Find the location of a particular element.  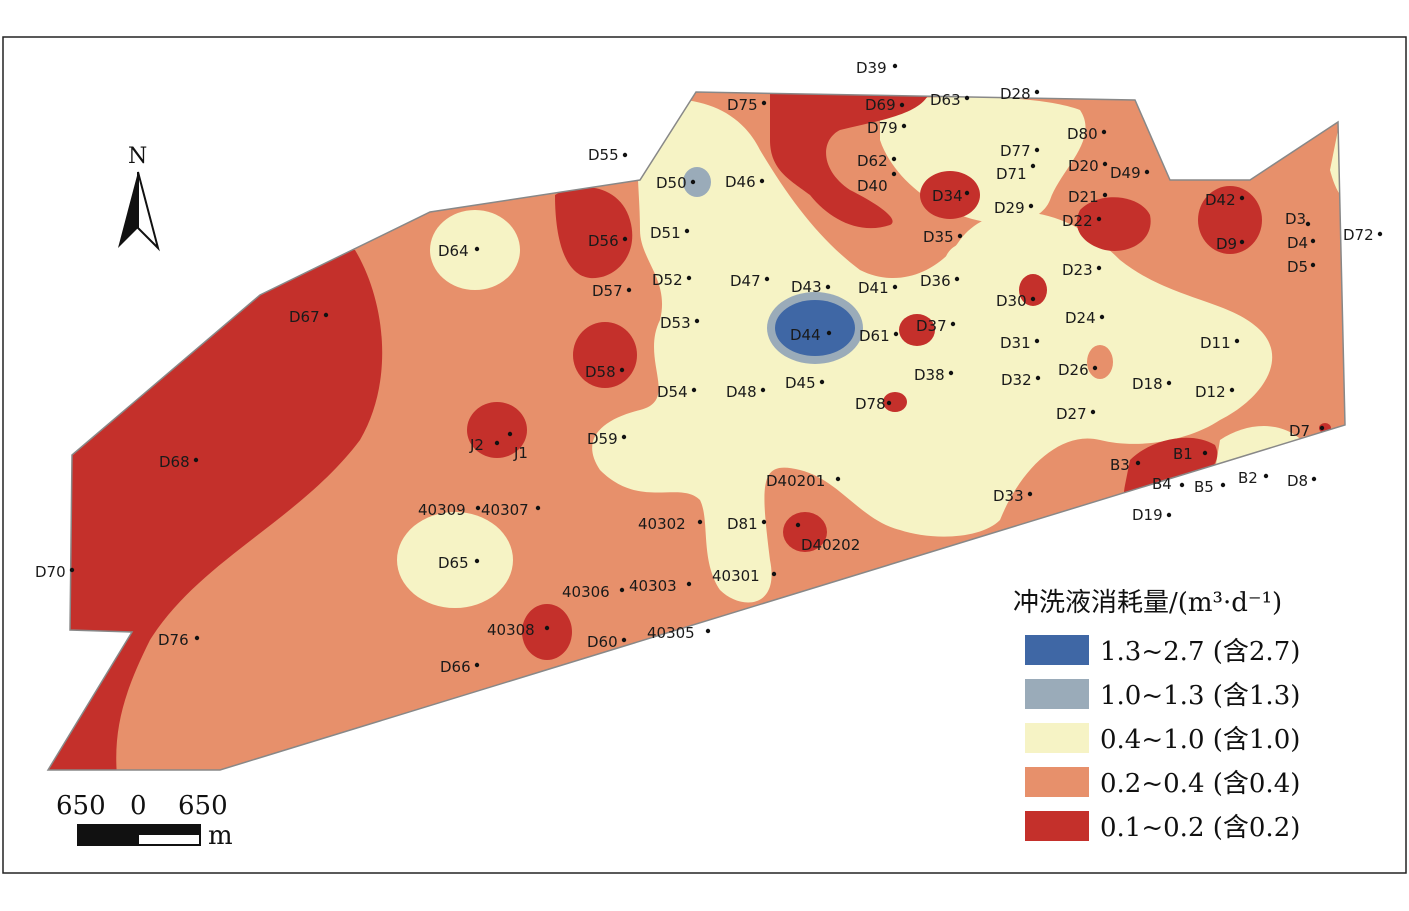

well-label: D12 is located at coordinates (1210, 392).